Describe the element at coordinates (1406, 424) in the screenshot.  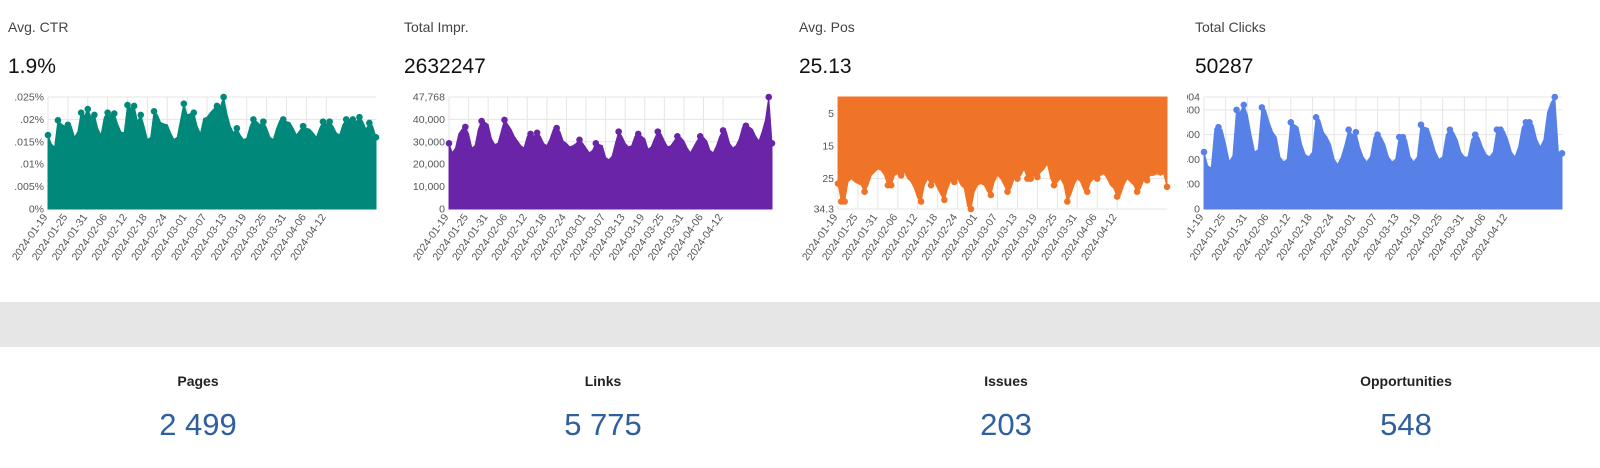
I see `stat-value: 548` at that location.